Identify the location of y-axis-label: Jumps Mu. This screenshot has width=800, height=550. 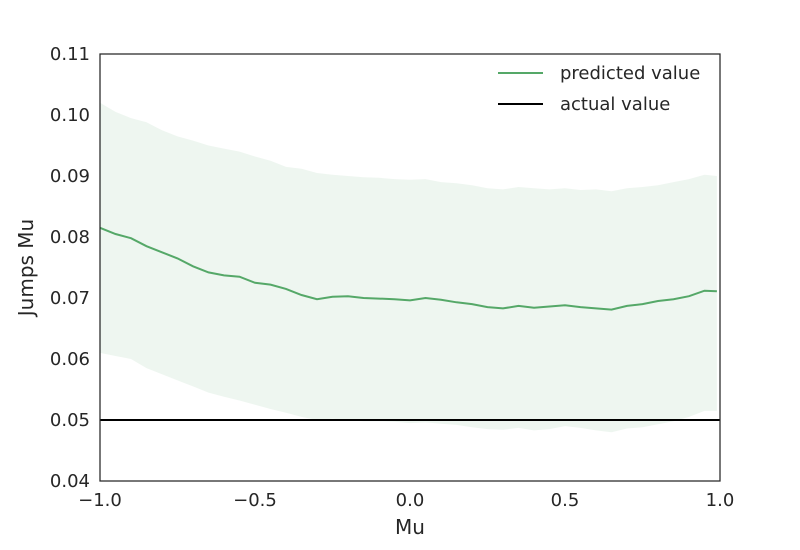
(26, 268).